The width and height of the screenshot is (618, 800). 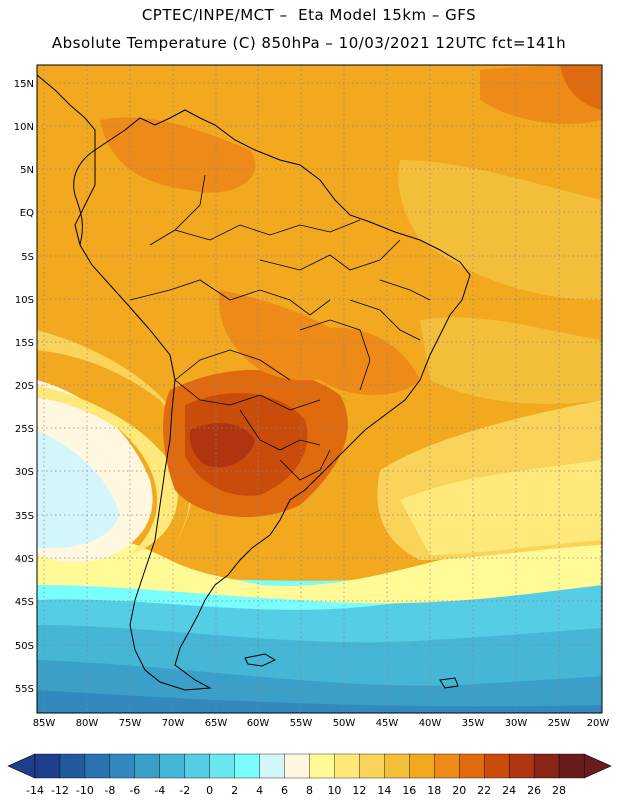 What do you see at coordinates (21, 766) in the screenshot?
I see `colorbar-min-arrow` at bounding box center [21, 766].